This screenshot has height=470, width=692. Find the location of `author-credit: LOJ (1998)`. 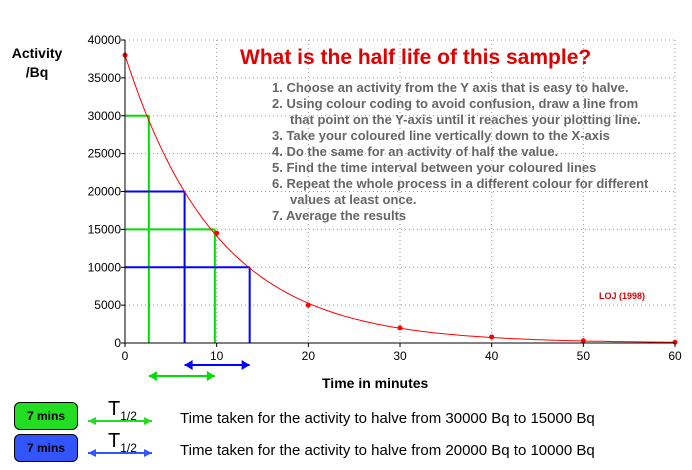

author-credit: LOJ (1998) is located at coordinates (622, 296).